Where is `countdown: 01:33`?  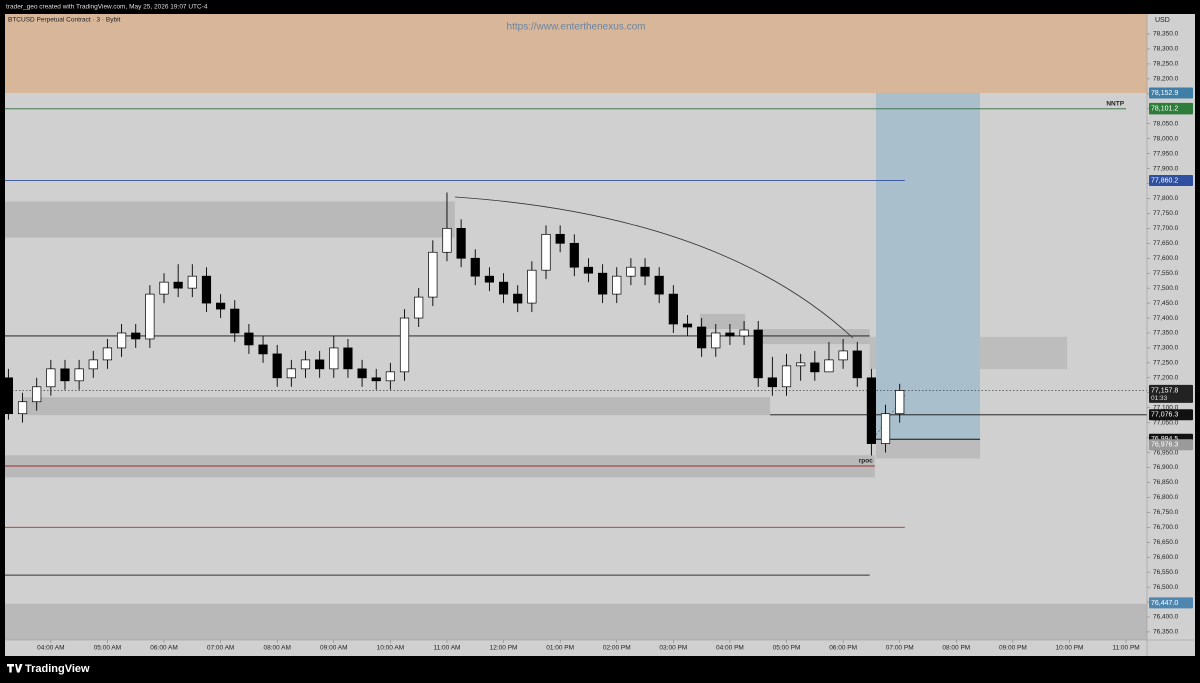
countdown: 01:33 is located at coordinates (1159, 398).